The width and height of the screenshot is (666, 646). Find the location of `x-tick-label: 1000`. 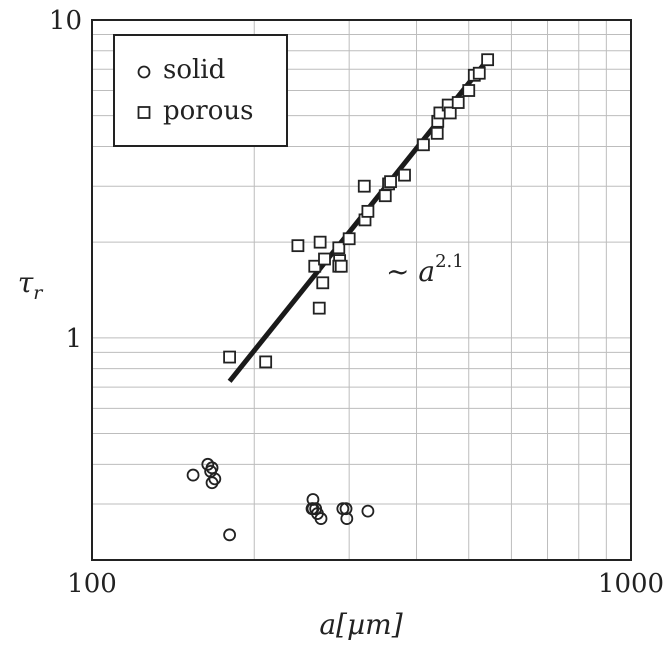

x-tick-label: 1000 is located at coordinates (631, 584).